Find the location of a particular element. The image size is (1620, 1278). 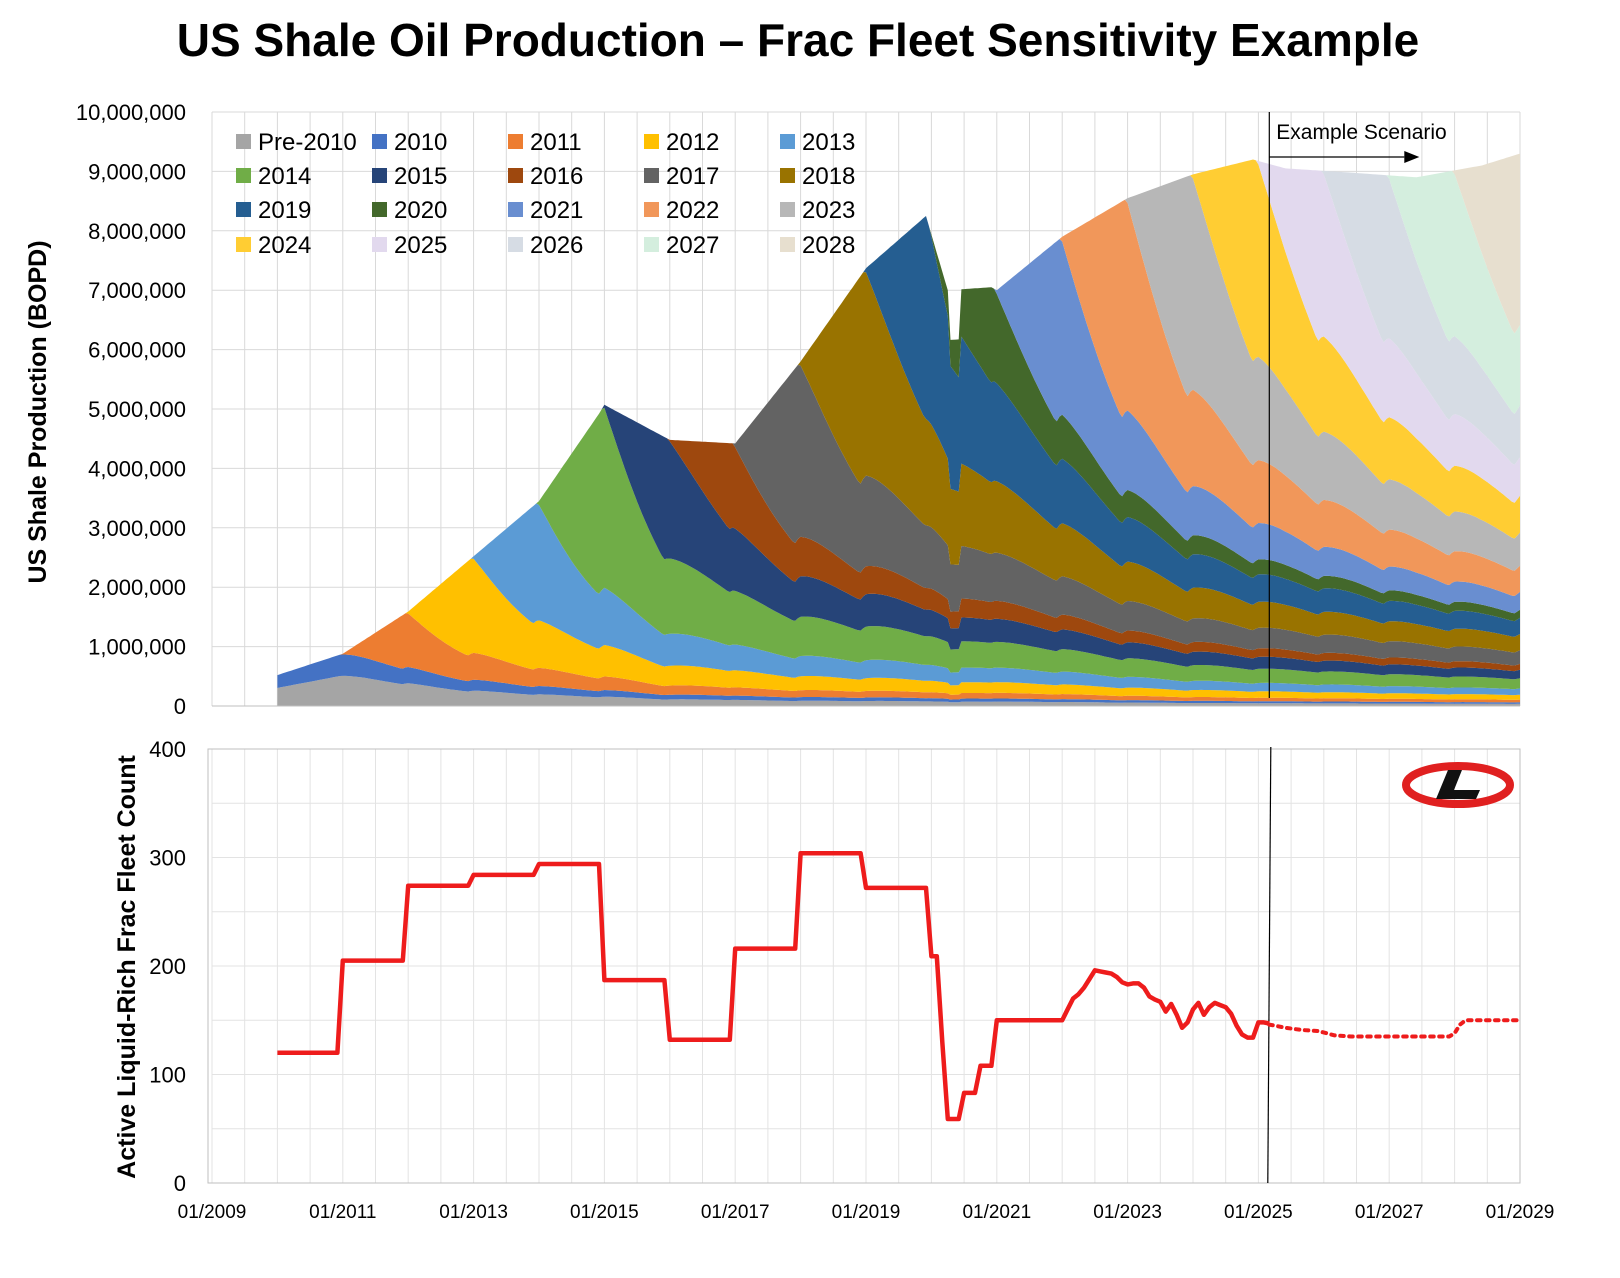

legend-label: 2013 is located at coordinates (828, 142).